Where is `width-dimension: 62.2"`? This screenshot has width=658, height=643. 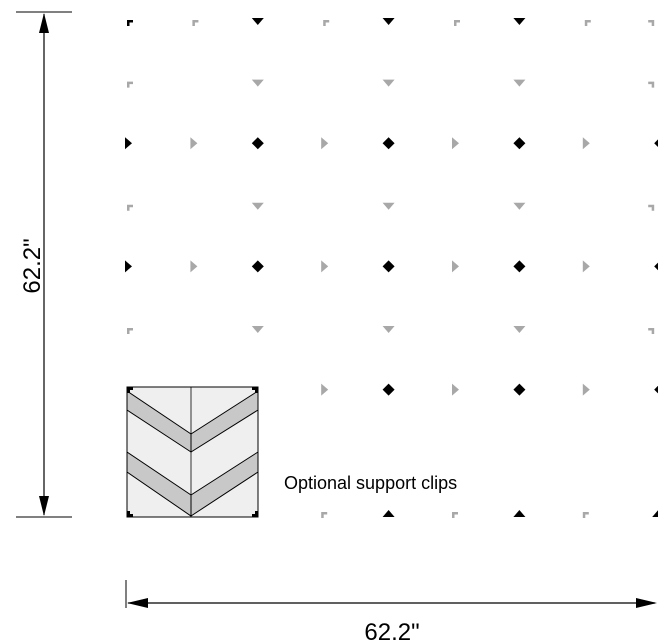
width-dimension: 62.2" is located at coordinates (391, 611).